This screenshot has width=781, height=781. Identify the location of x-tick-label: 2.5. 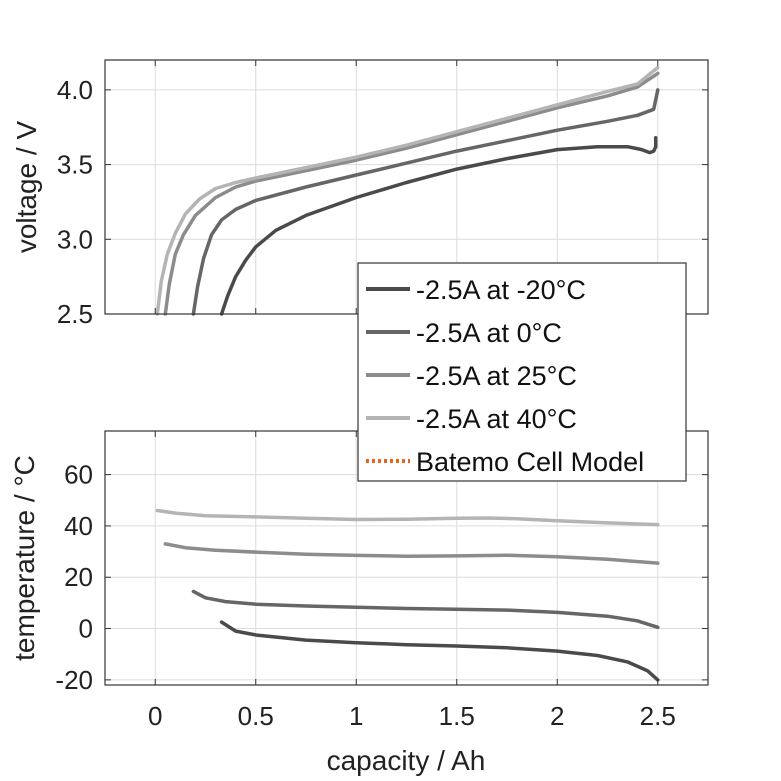
(658, 716).